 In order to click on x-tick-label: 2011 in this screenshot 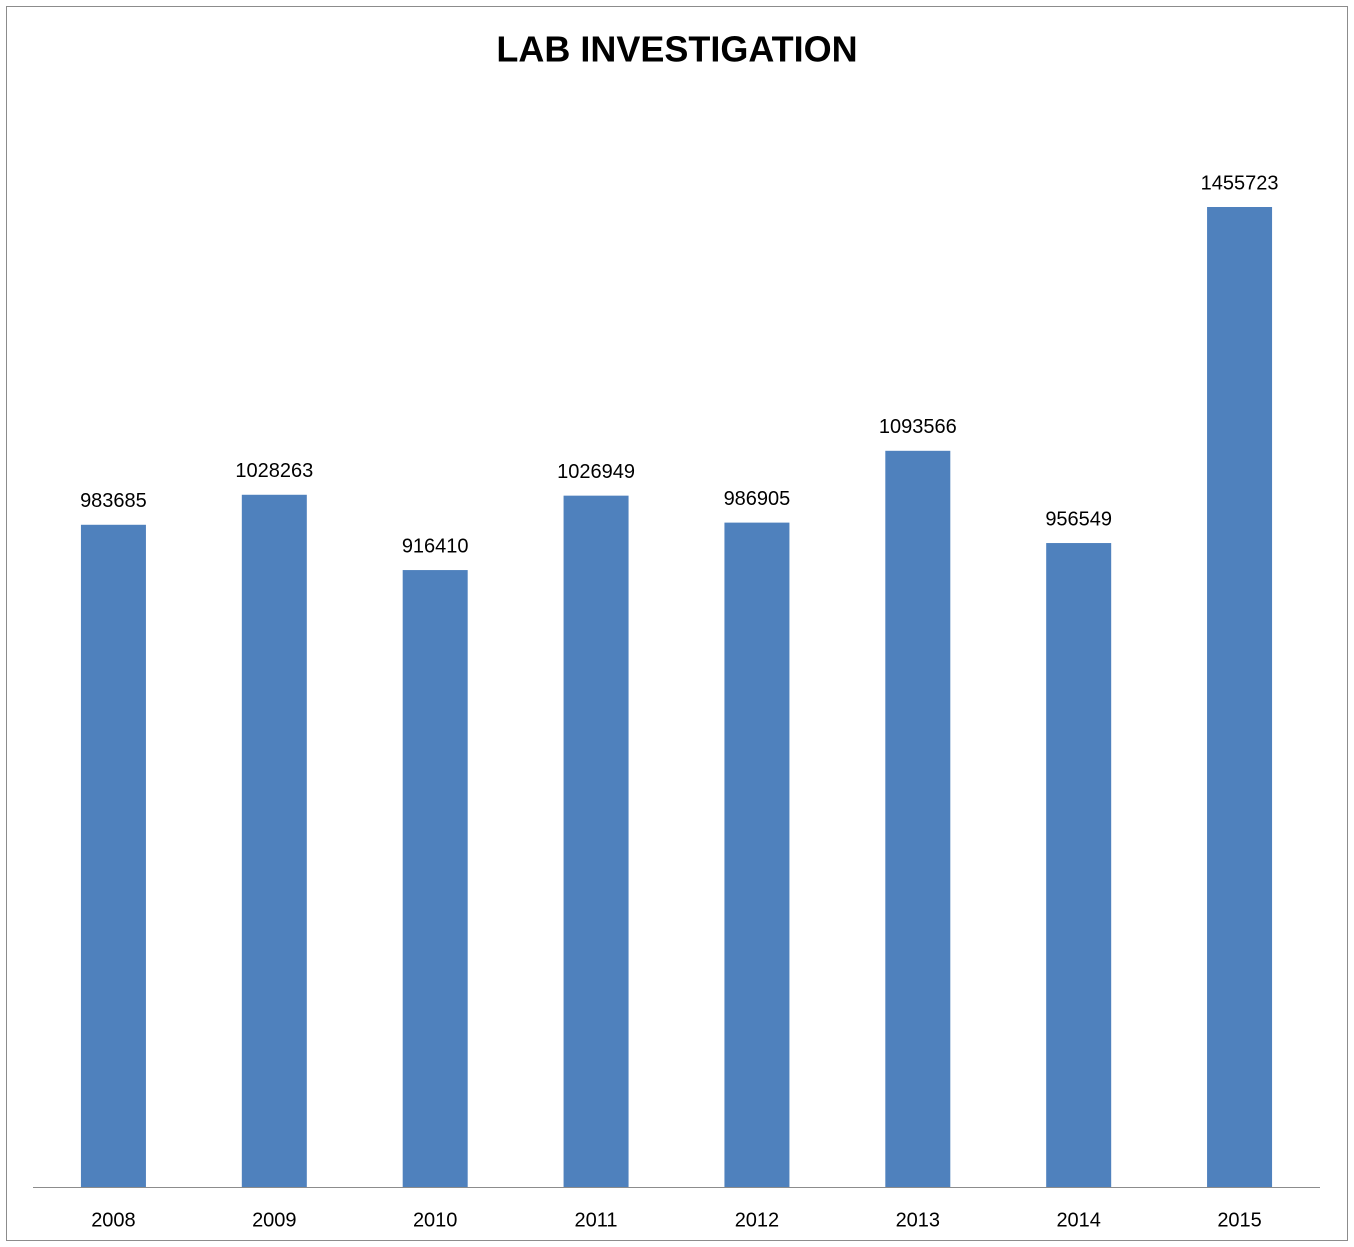, I will do `click(596, 1220)`.